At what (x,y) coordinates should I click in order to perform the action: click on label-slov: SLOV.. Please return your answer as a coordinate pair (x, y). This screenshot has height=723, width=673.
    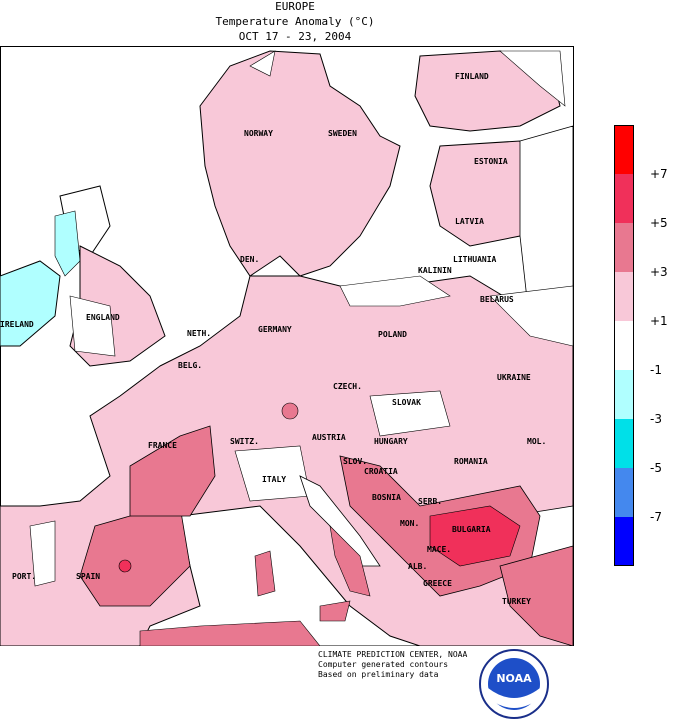
    Looking at the image, I should click on (355, 461).